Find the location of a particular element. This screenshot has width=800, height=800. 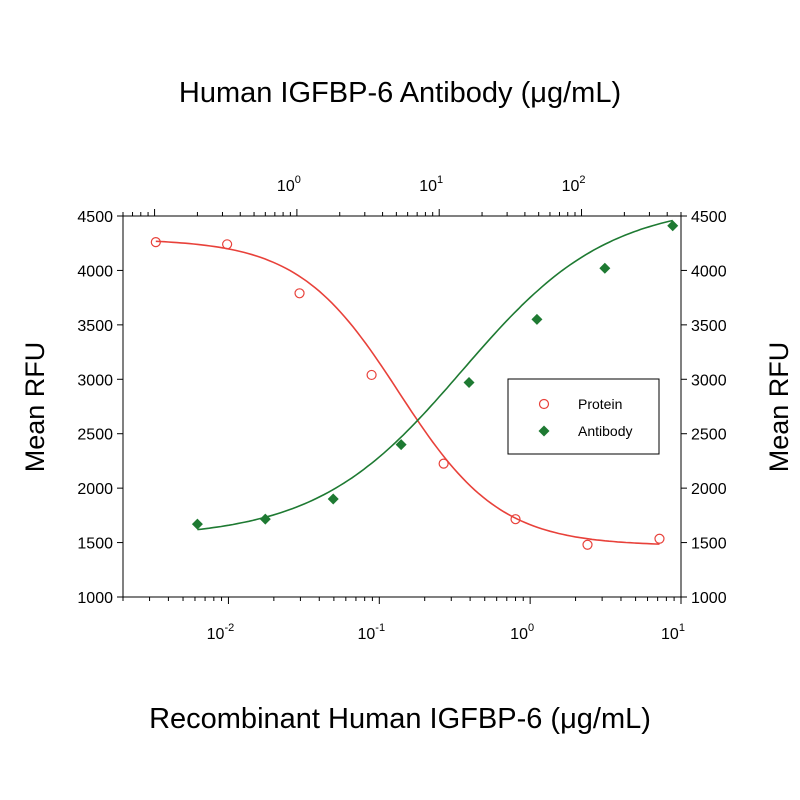

x-bottom-tick-label: 10¹ is located at coordinates (673, 632).